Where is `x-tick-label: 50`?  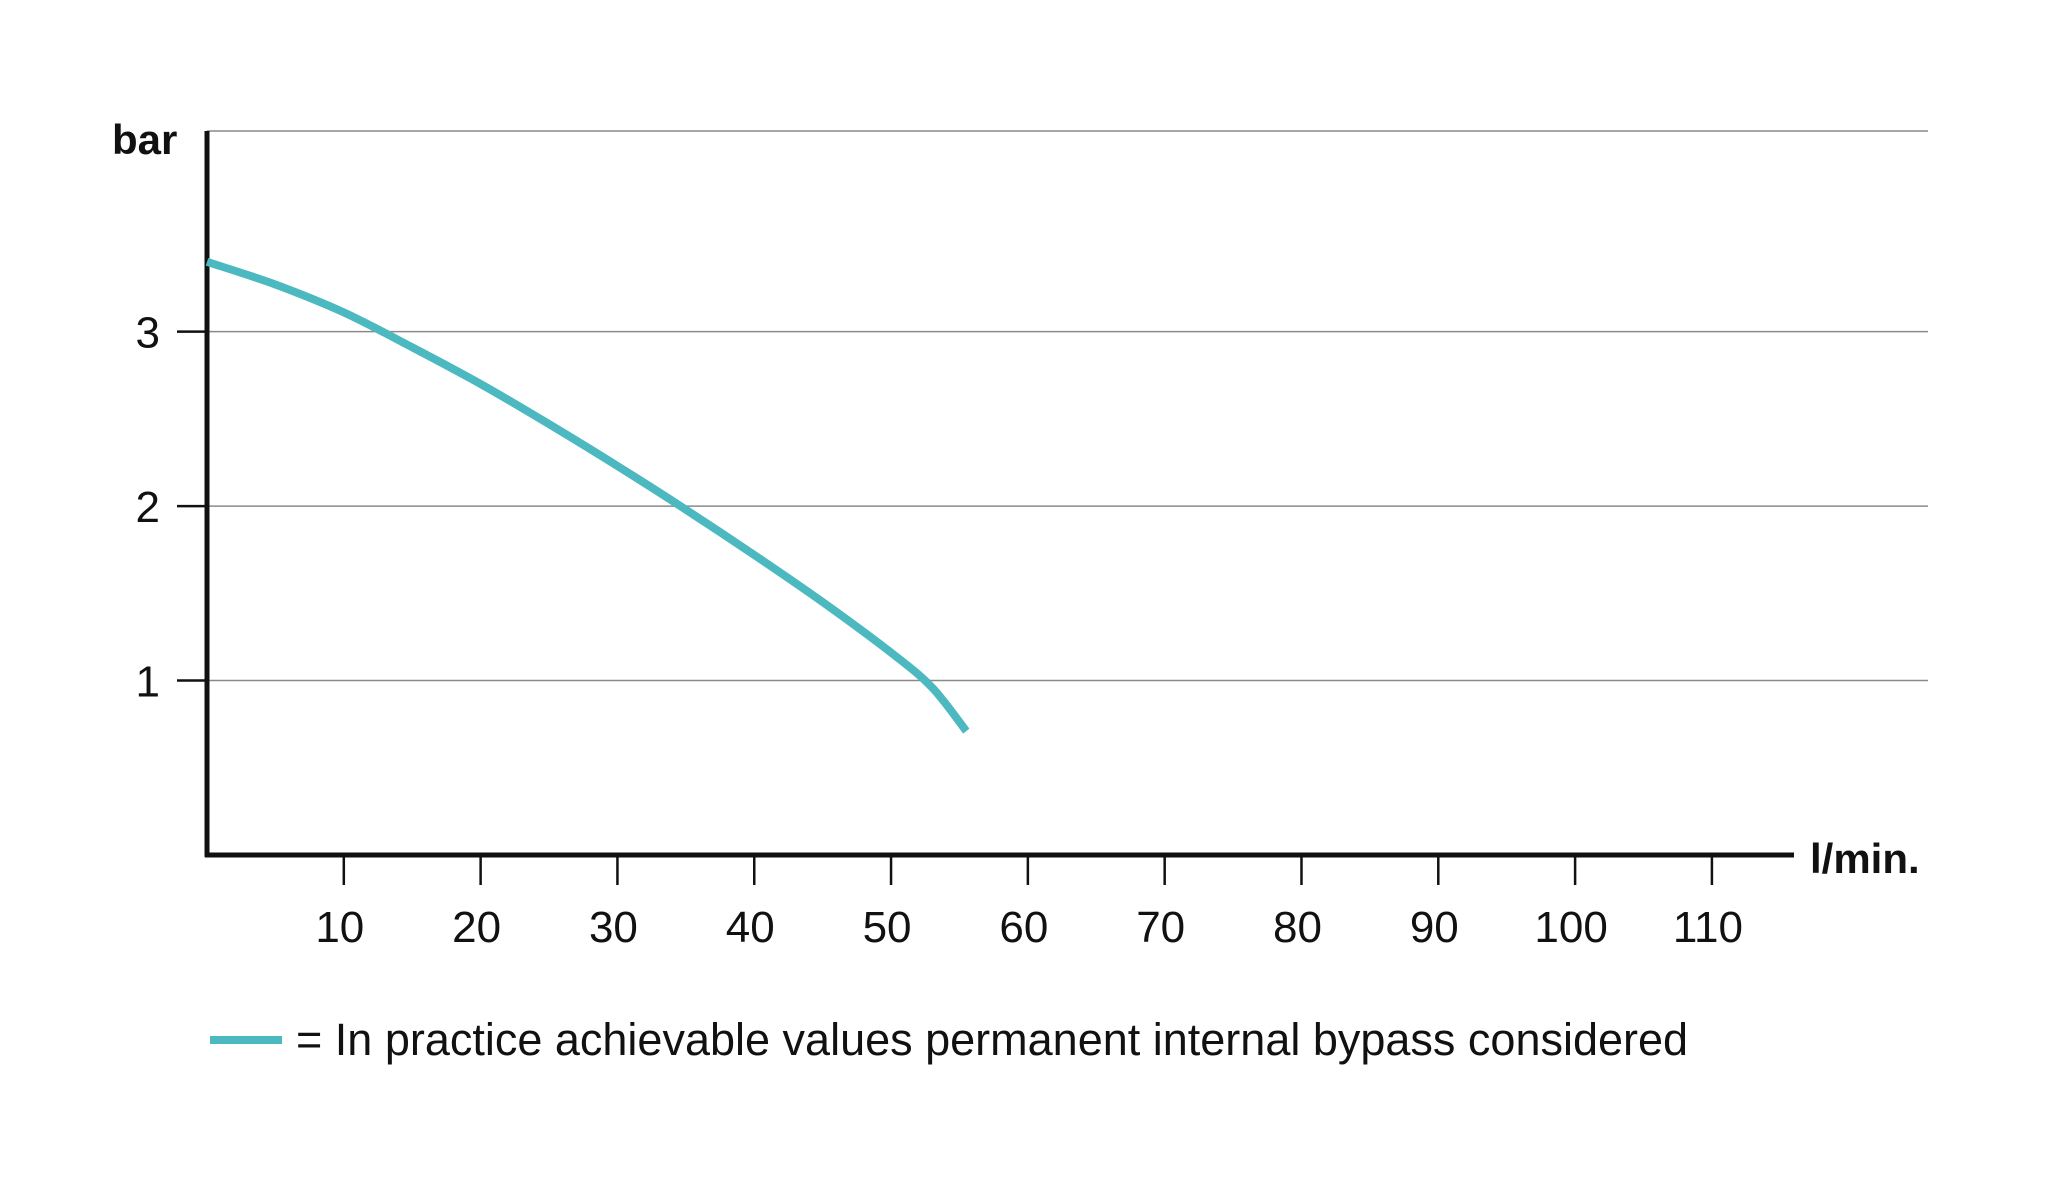
x-tick-label: 50 is located at coordinates (887, 927).